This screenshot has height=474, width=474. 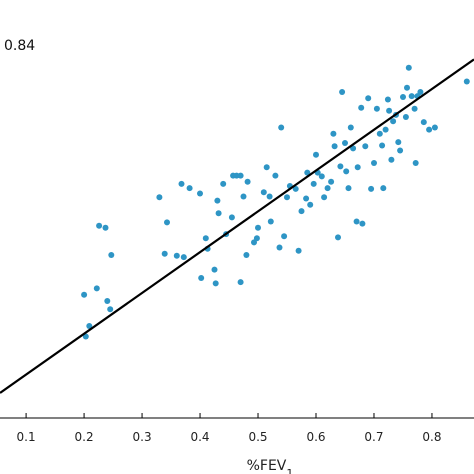 What do you see at coordinates (84, 437) in the screenshot?
I see `x-tick-label-1: 0.2` at bounding box center [84, 437].